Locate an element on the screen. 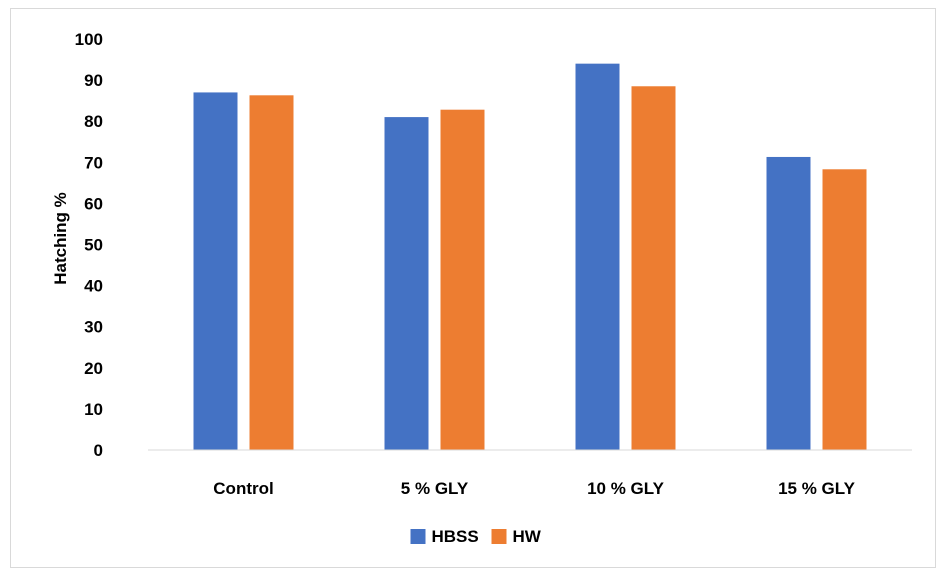 The width and height of the screenshot is (945, 576). x-tick-label: 5 % GLY is located at coordinates (435, 488).